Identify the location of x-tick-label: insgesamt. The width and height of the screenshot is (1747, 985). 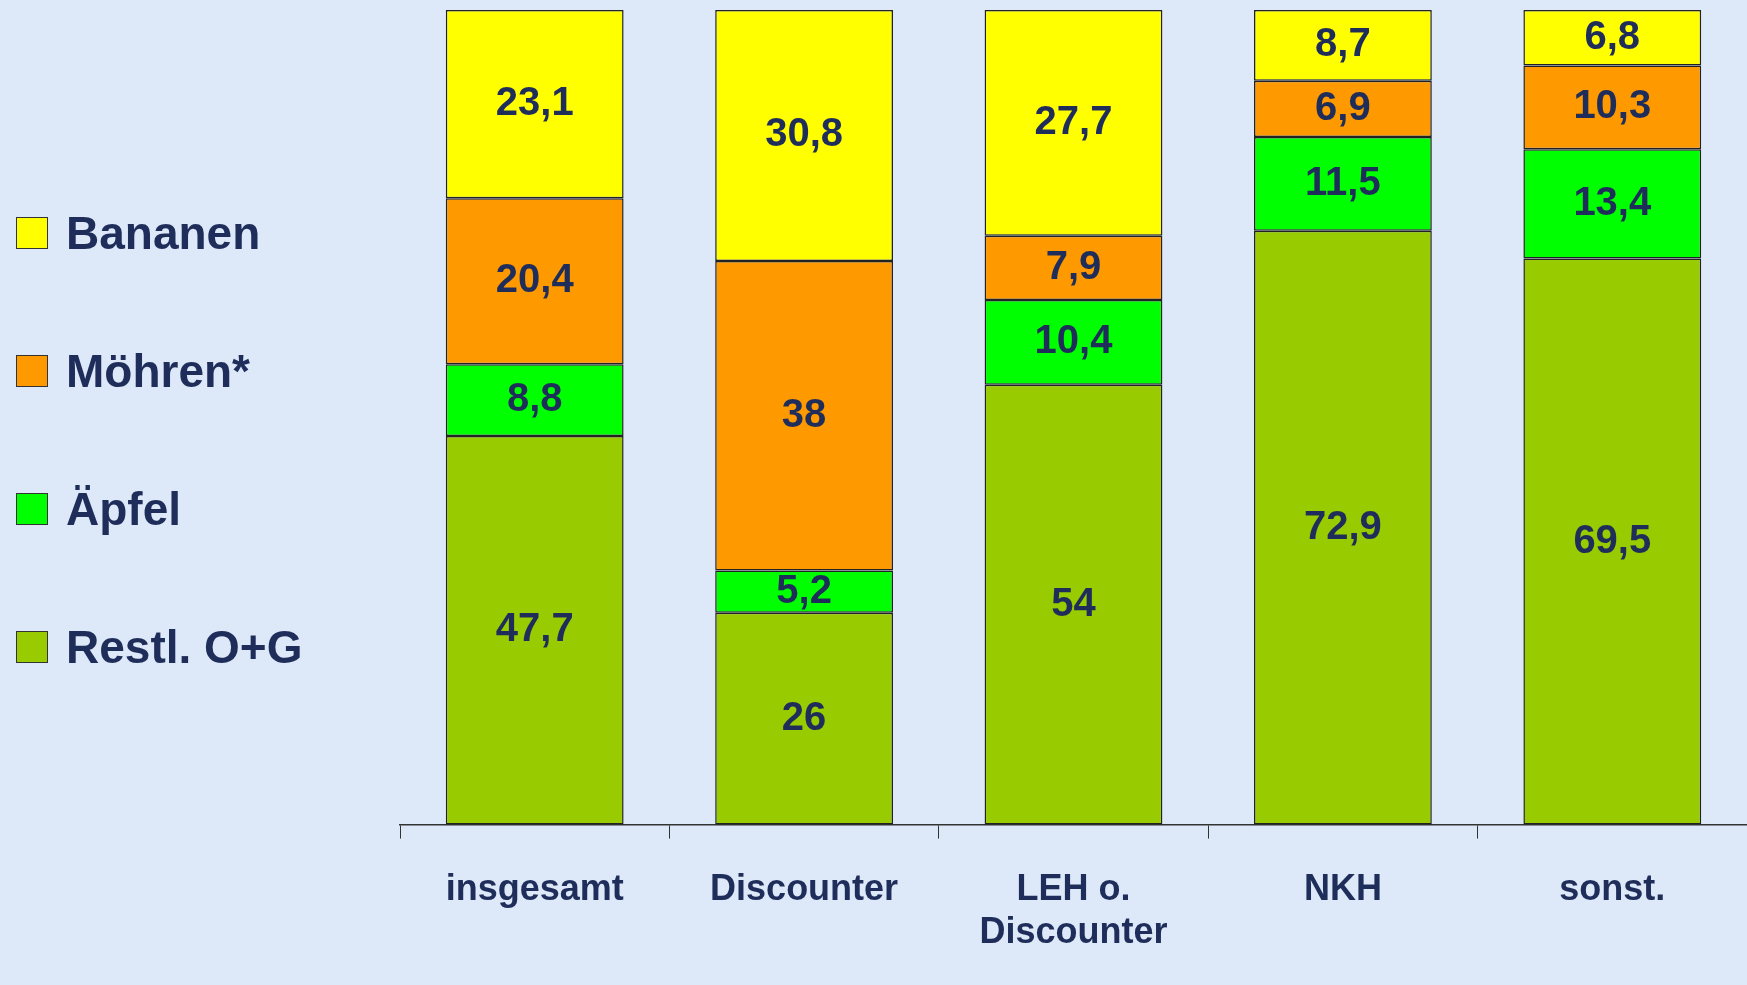
(534, 888).